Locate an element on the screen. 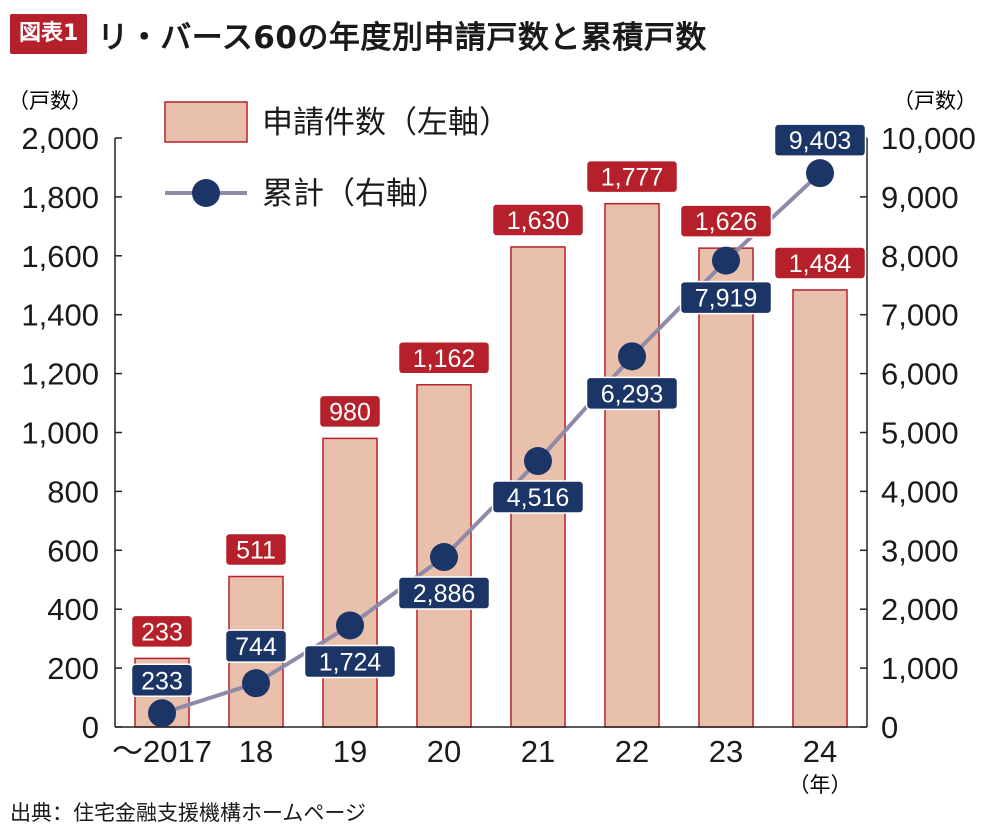  left-tick-label: 1,000 is located at coordinates (60, 433).